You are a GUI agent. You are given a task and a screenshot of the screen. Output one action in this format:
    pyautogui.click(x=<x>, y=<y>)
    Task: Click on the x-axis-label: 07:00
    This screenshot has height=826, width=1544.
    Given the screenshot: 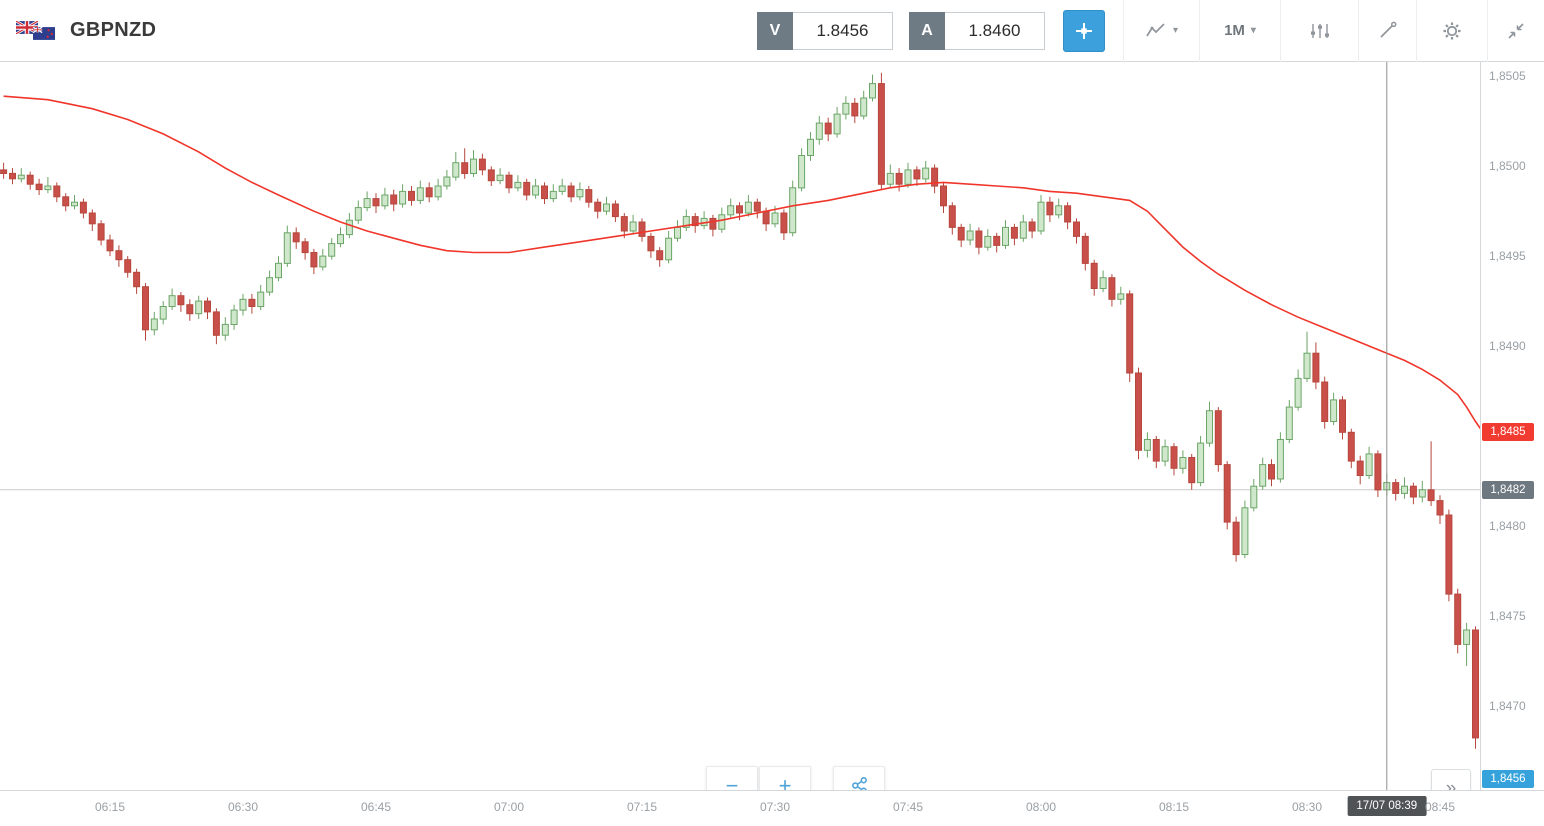 What is the action you would take?
    pyautogui.click(x=509, y=807)
    